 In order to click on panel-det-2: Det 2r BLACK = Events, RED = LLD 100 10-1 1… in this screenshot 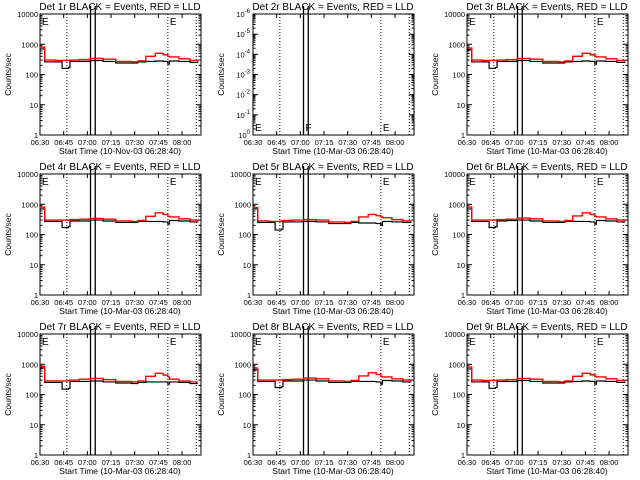, I will do `click(315, 79)`.